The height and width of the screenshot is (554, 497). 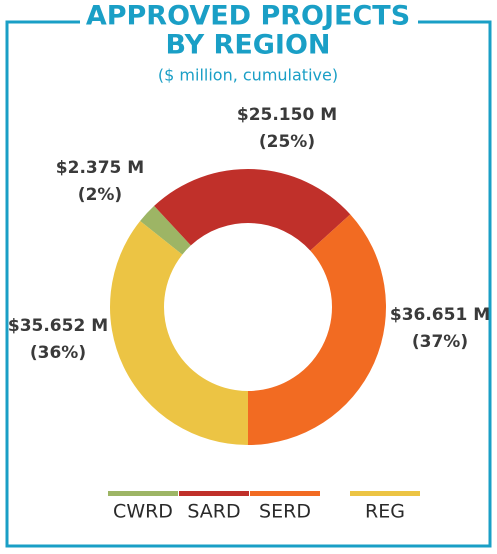 I want to click on chart-title: APPROVED PROJECTS, so click(x=248, y=16).